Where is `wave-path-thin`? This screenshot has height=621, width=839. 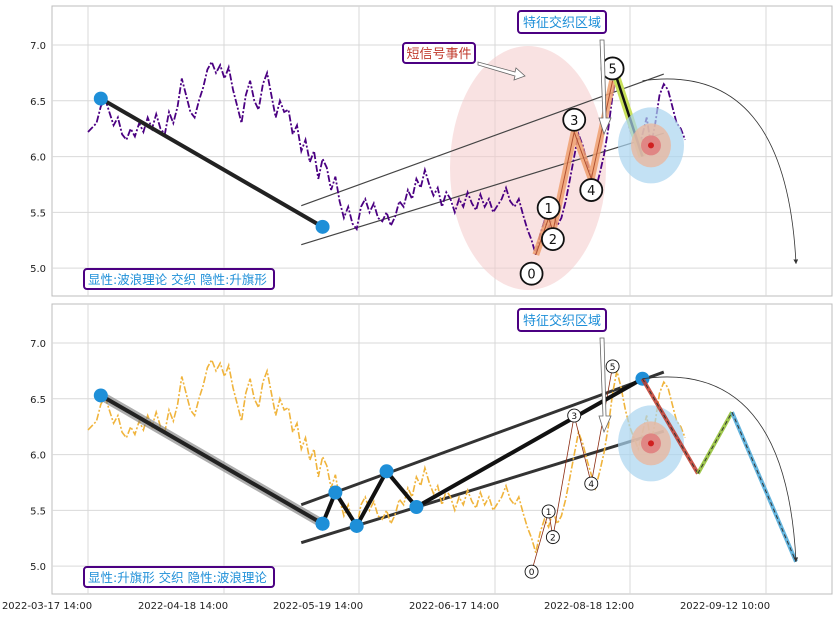
wave-path-thin is located at coordinates (572, 469).